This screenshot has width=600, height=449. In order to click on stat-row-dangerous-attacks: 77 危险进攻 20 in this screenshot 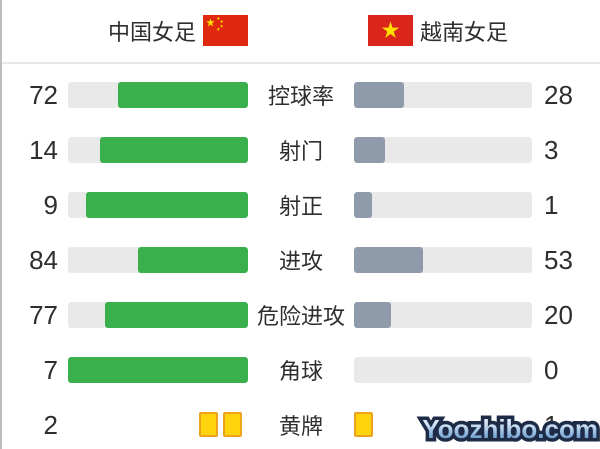, I will do `click(301, 314)`.